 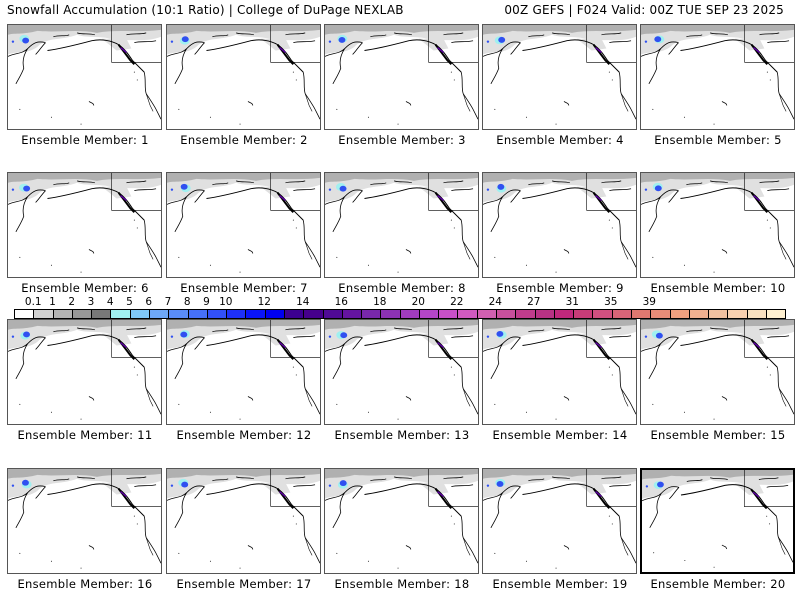 What do you see at coordinates (206, 302) in the screenshot?
I see `colorbar-tick-label: 9` at bounding box center [206, 302].